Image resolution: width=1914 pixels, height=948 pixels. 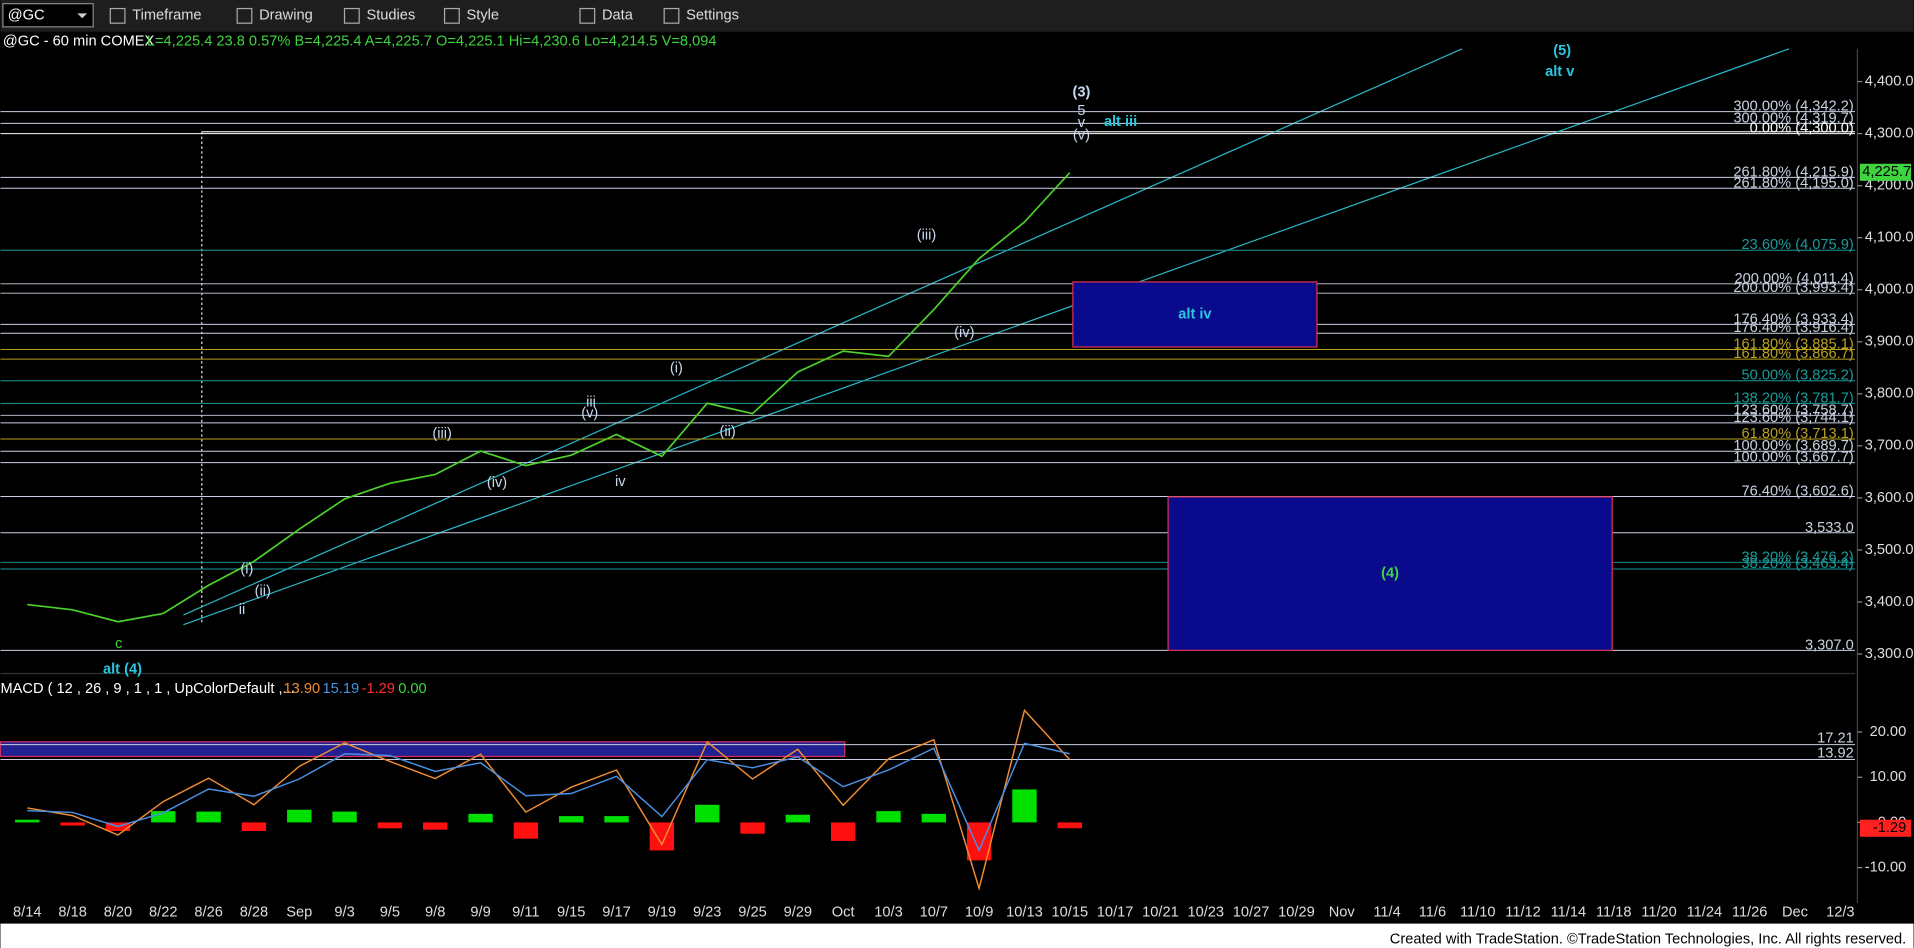 What do you see at coordinates (1342, 912) in the screenshot?
I see `x-tick-label: Nov` at bounding box center [1342, 912].